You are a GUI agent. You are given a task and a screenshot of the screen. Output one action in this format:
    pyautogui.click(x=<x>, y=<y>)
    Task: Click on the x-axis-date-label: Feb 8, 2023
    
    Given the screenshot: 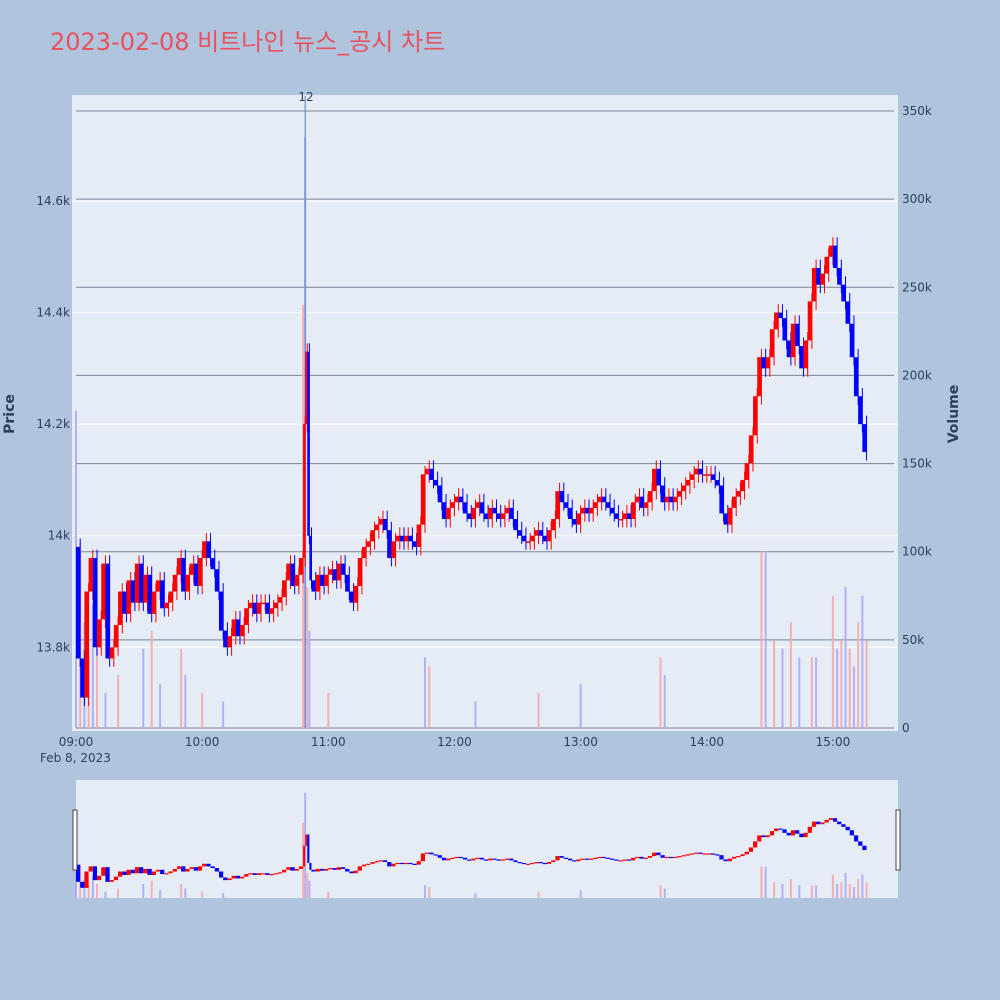 What is the action you would take?
    pyautogui.click(x=75, y=758)
    